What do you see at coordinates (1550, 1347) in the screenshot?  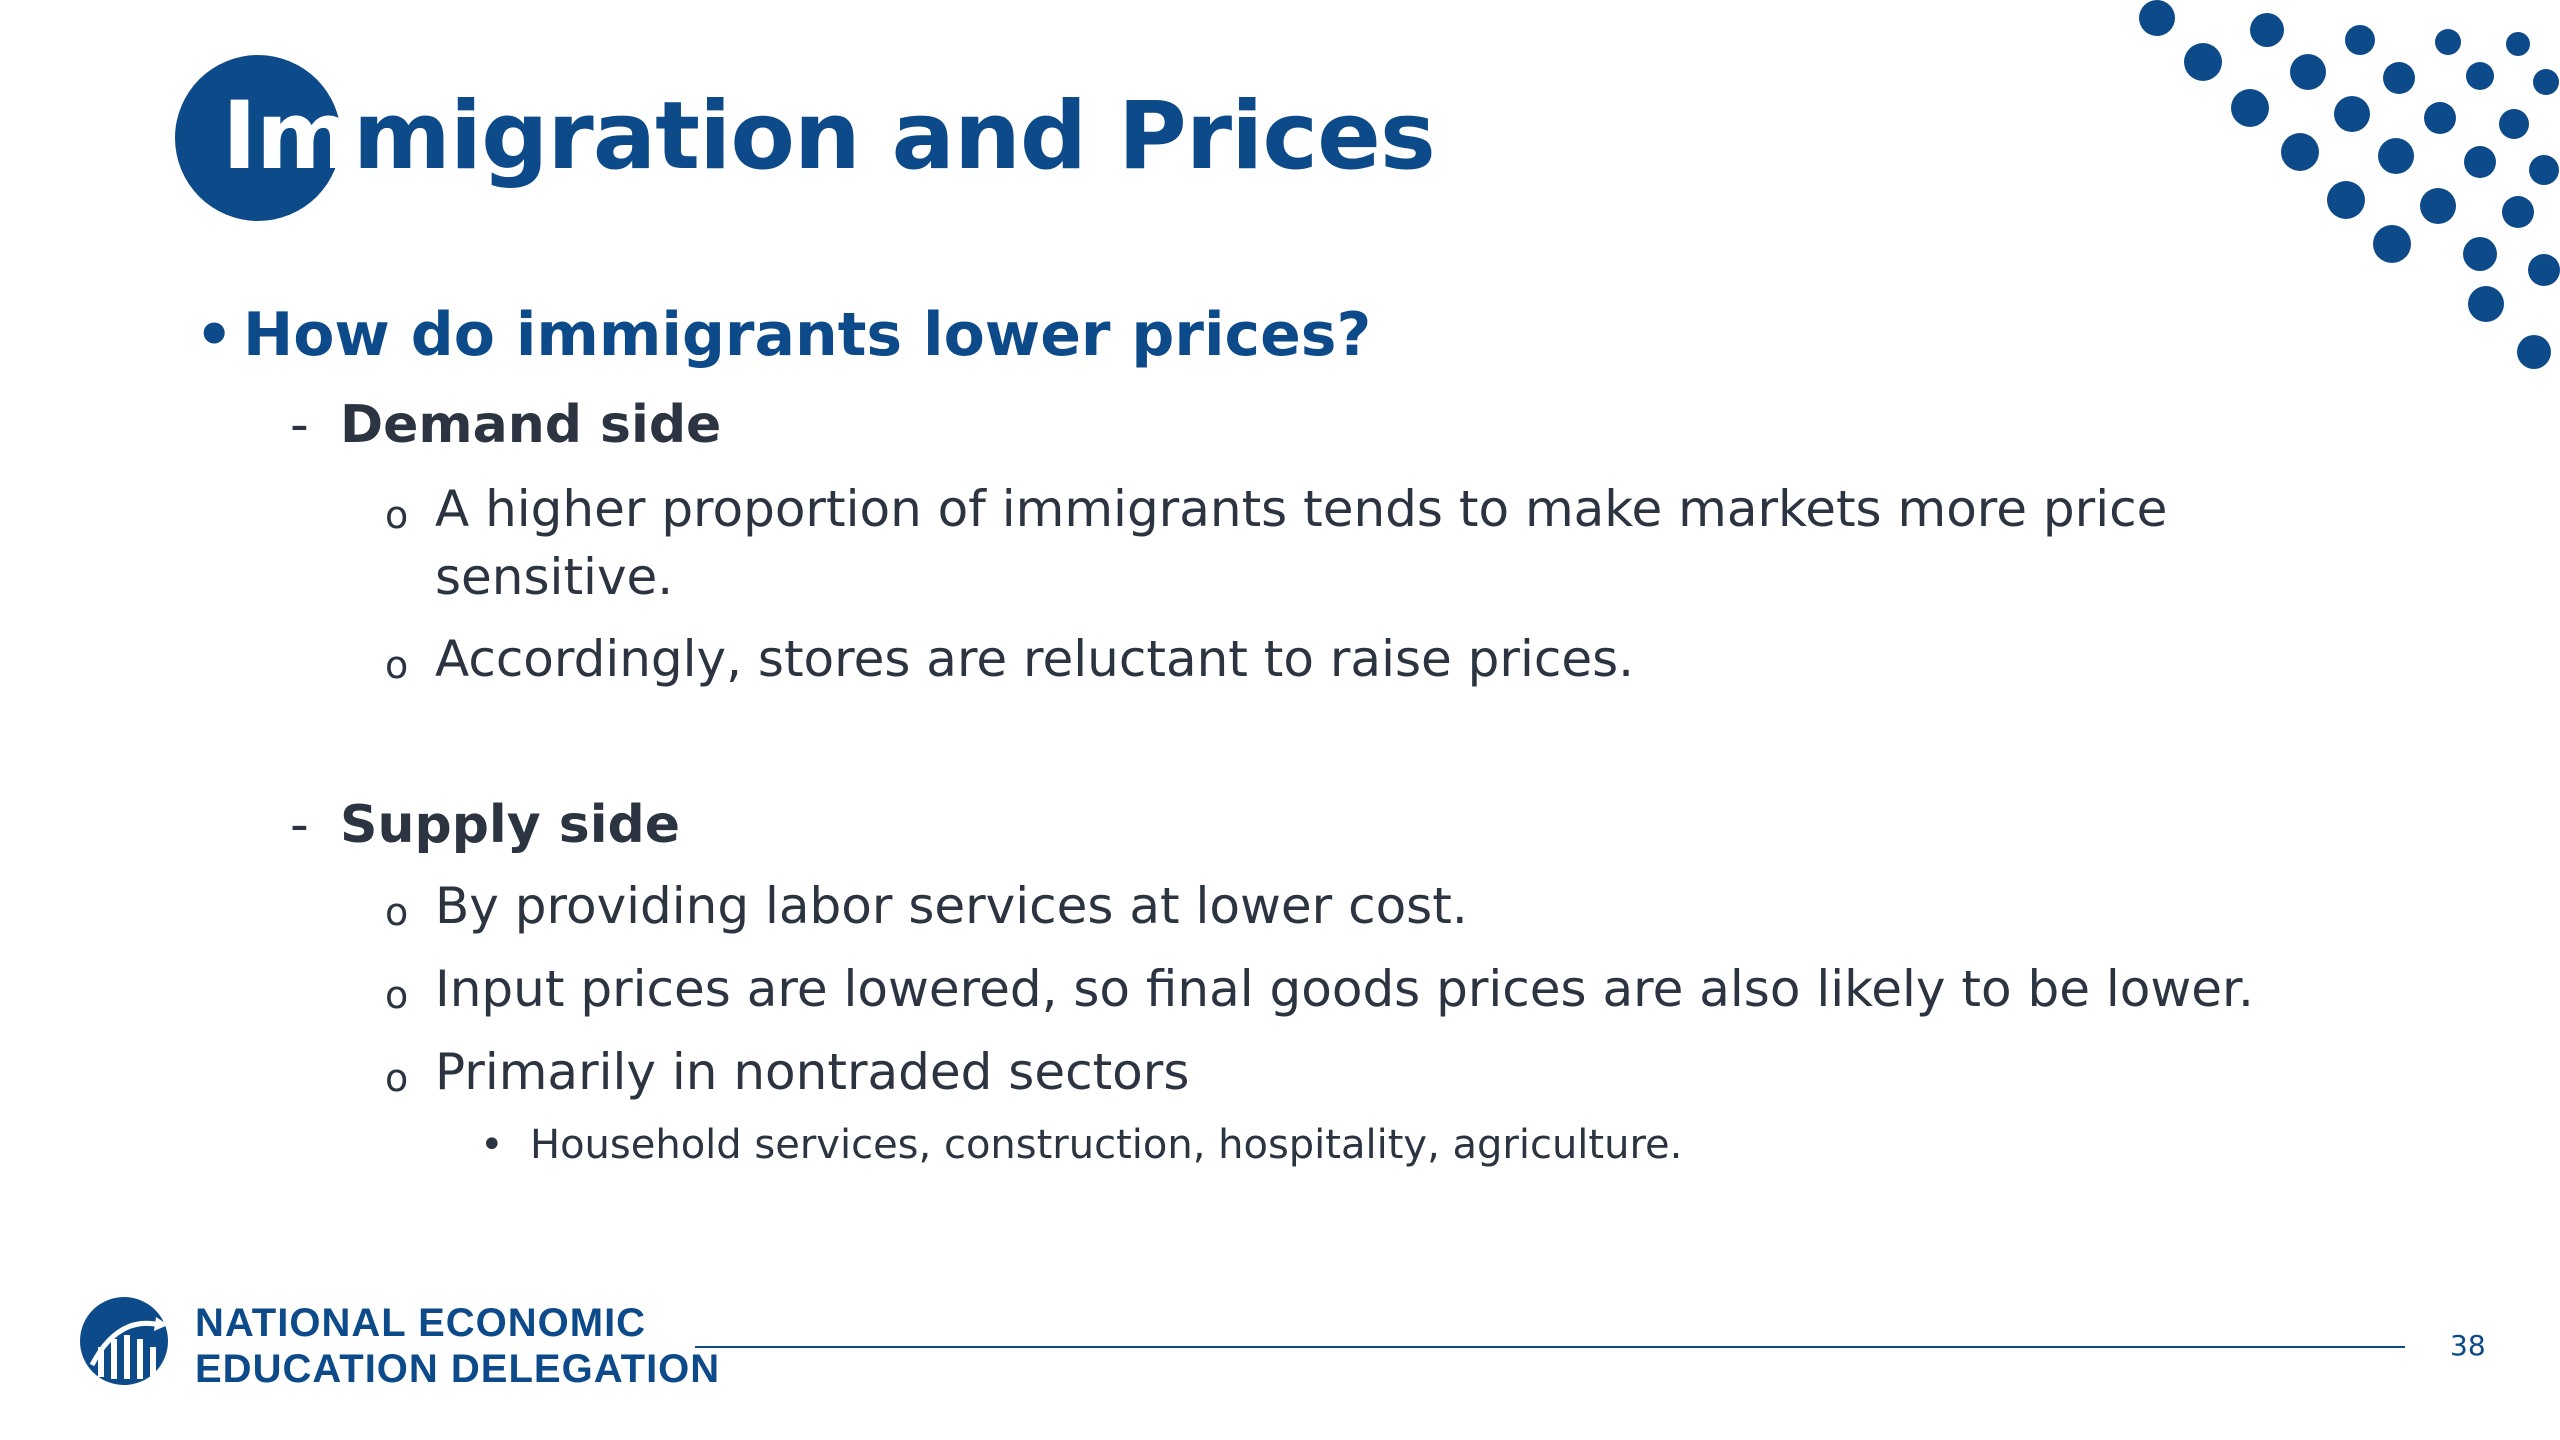 I see `footer-divider` at bounding box center [1550, 1347].